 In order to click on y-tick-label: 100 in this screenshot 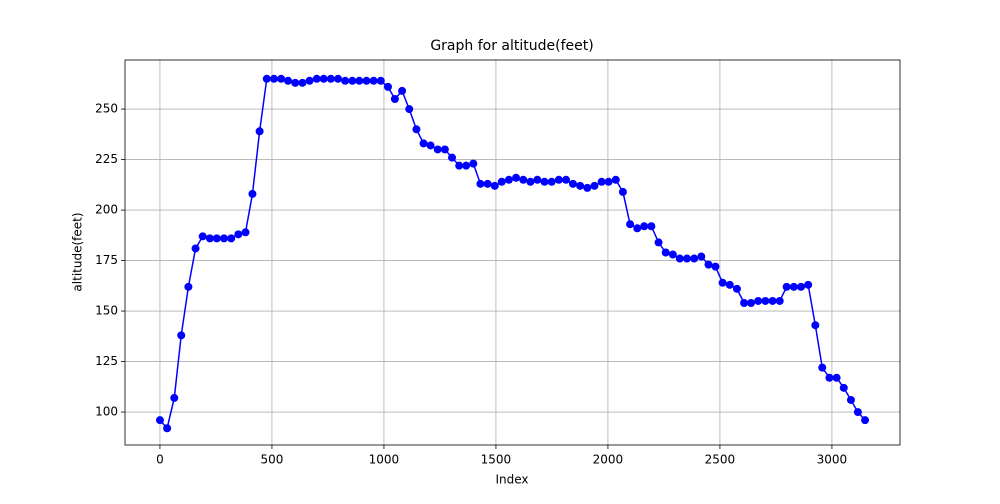, I will do `click(106, 412)`.